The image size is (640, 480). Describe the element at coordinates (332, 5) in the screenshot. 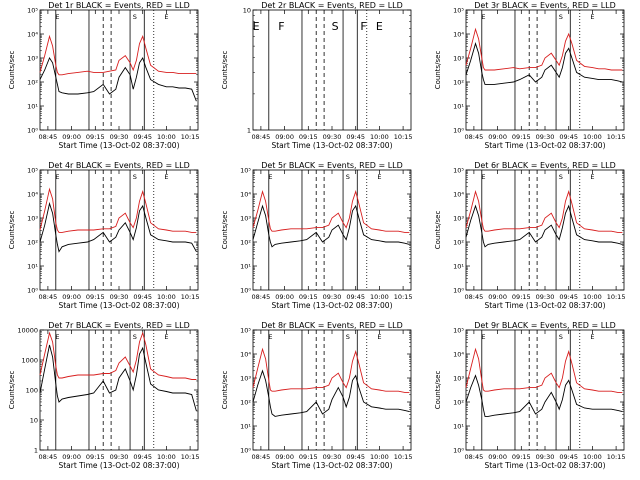

I see `chart-title: Det 2r BLACK = Events, RED = LLD` at that location.